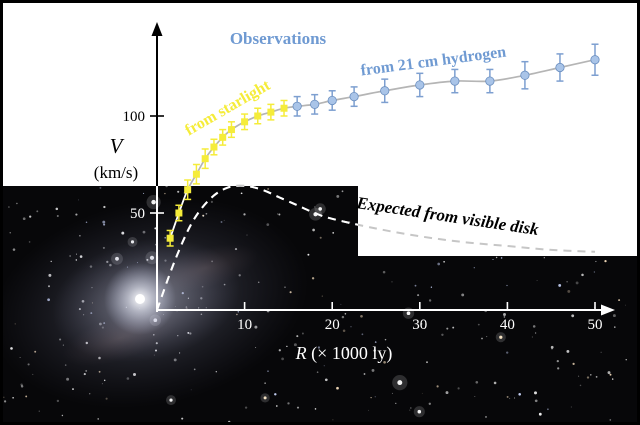 Image resolution: width=640 pixels, height=425 pixels. What do you see at coordinates (134, 117) in the screenshot?
I see `y-tick-label: 100` at bounding box center [134, 117].